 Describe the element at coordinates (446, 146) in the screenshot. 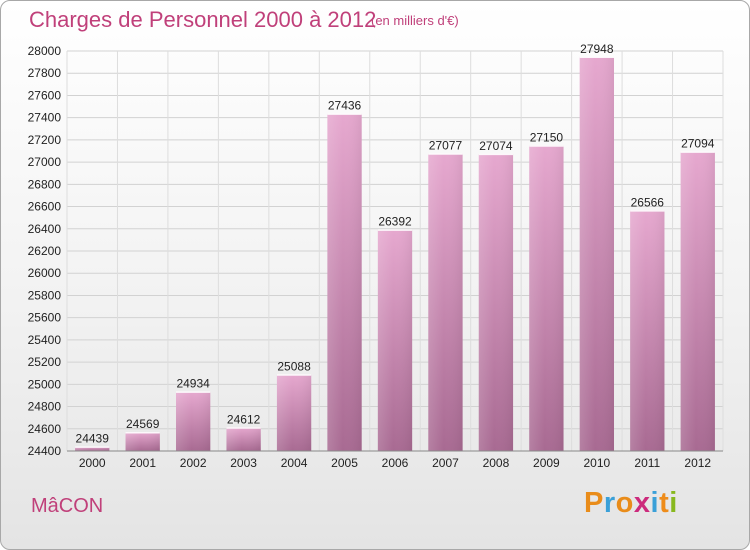

I see `bar-value-label: 27077` at that location.